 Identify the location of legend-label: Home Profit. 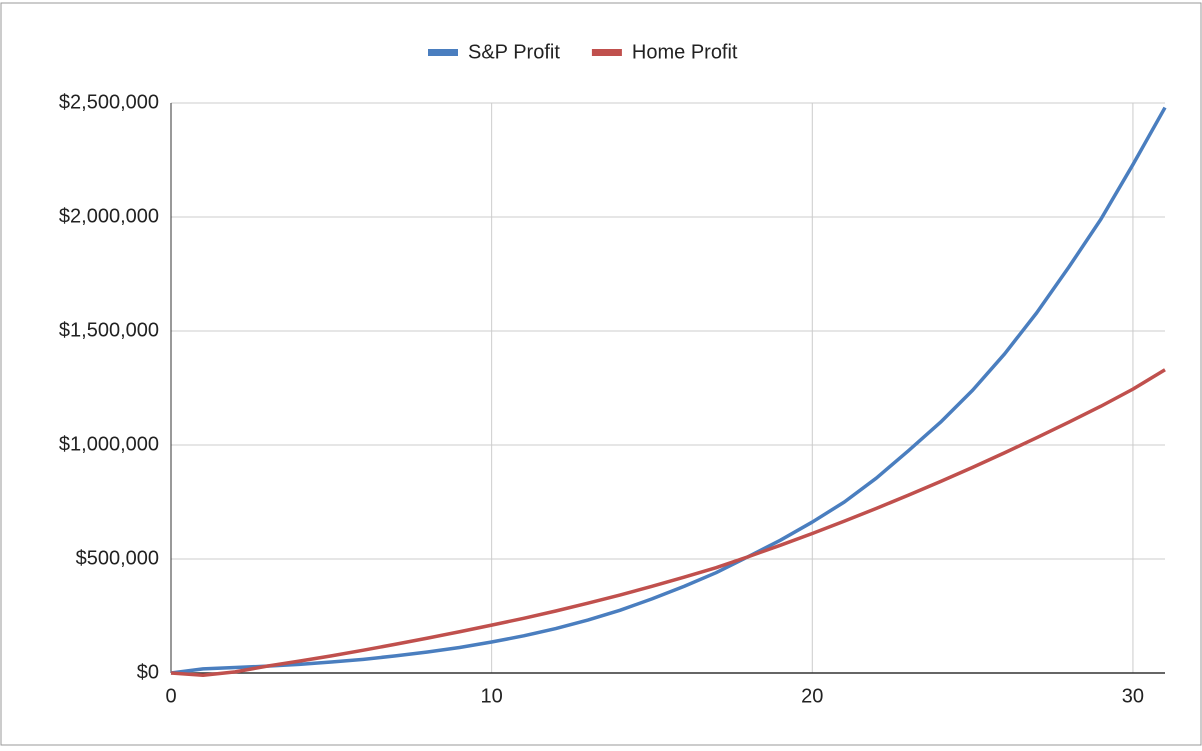
(685, 52).